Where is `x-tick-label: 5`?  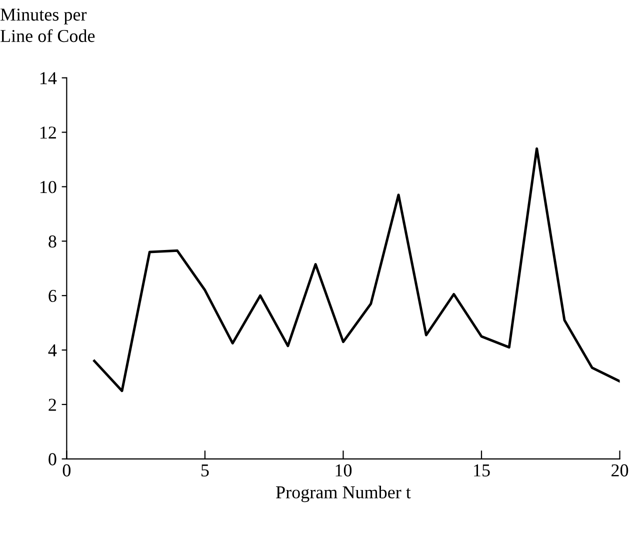
x-tick-label: 5 is located at coordinates (205, 470).